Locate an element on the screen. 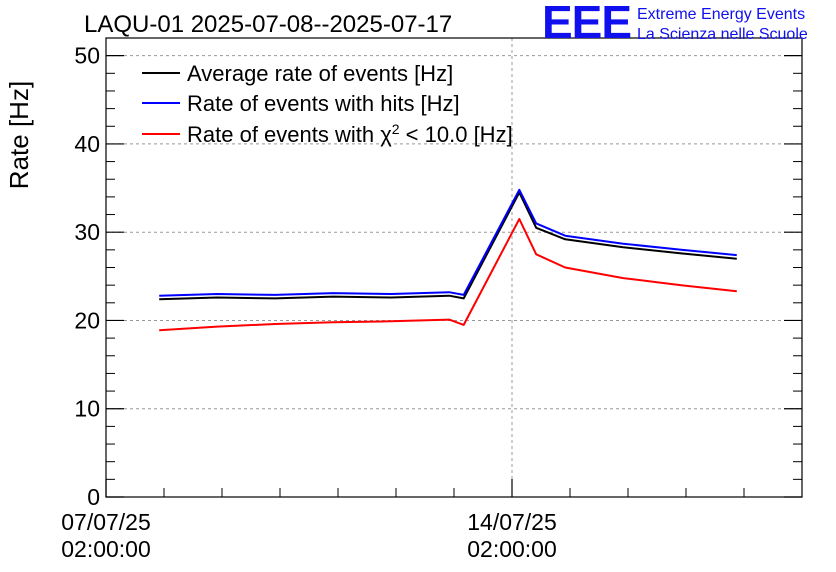  x-tick-label-date: 07/07/25 is located at coordinates (106, 522).